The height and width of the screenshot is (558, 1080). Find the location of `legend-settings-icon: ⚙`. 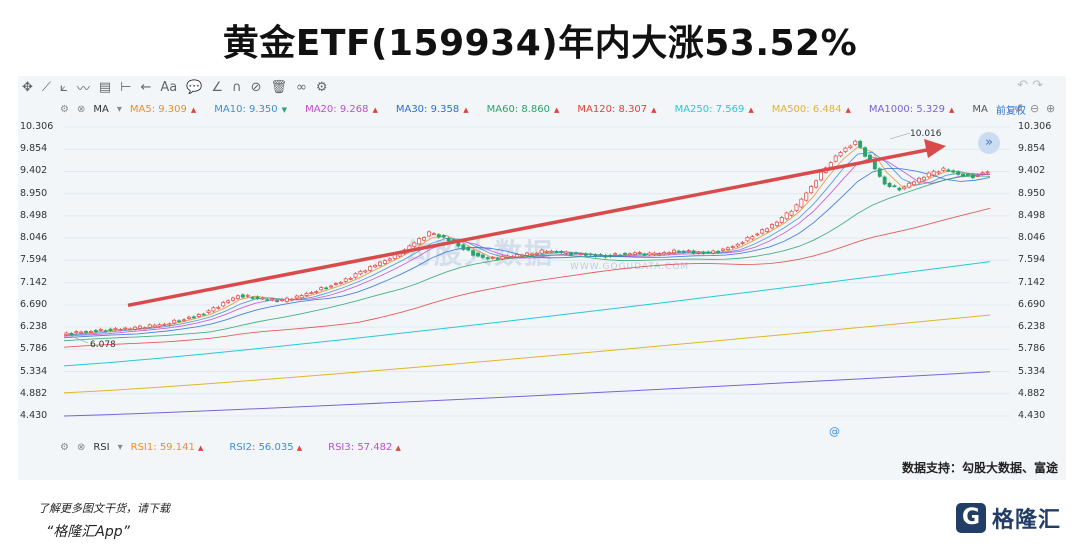

legend-settings-icon: ⚙ is located at coordinates (64, 109).